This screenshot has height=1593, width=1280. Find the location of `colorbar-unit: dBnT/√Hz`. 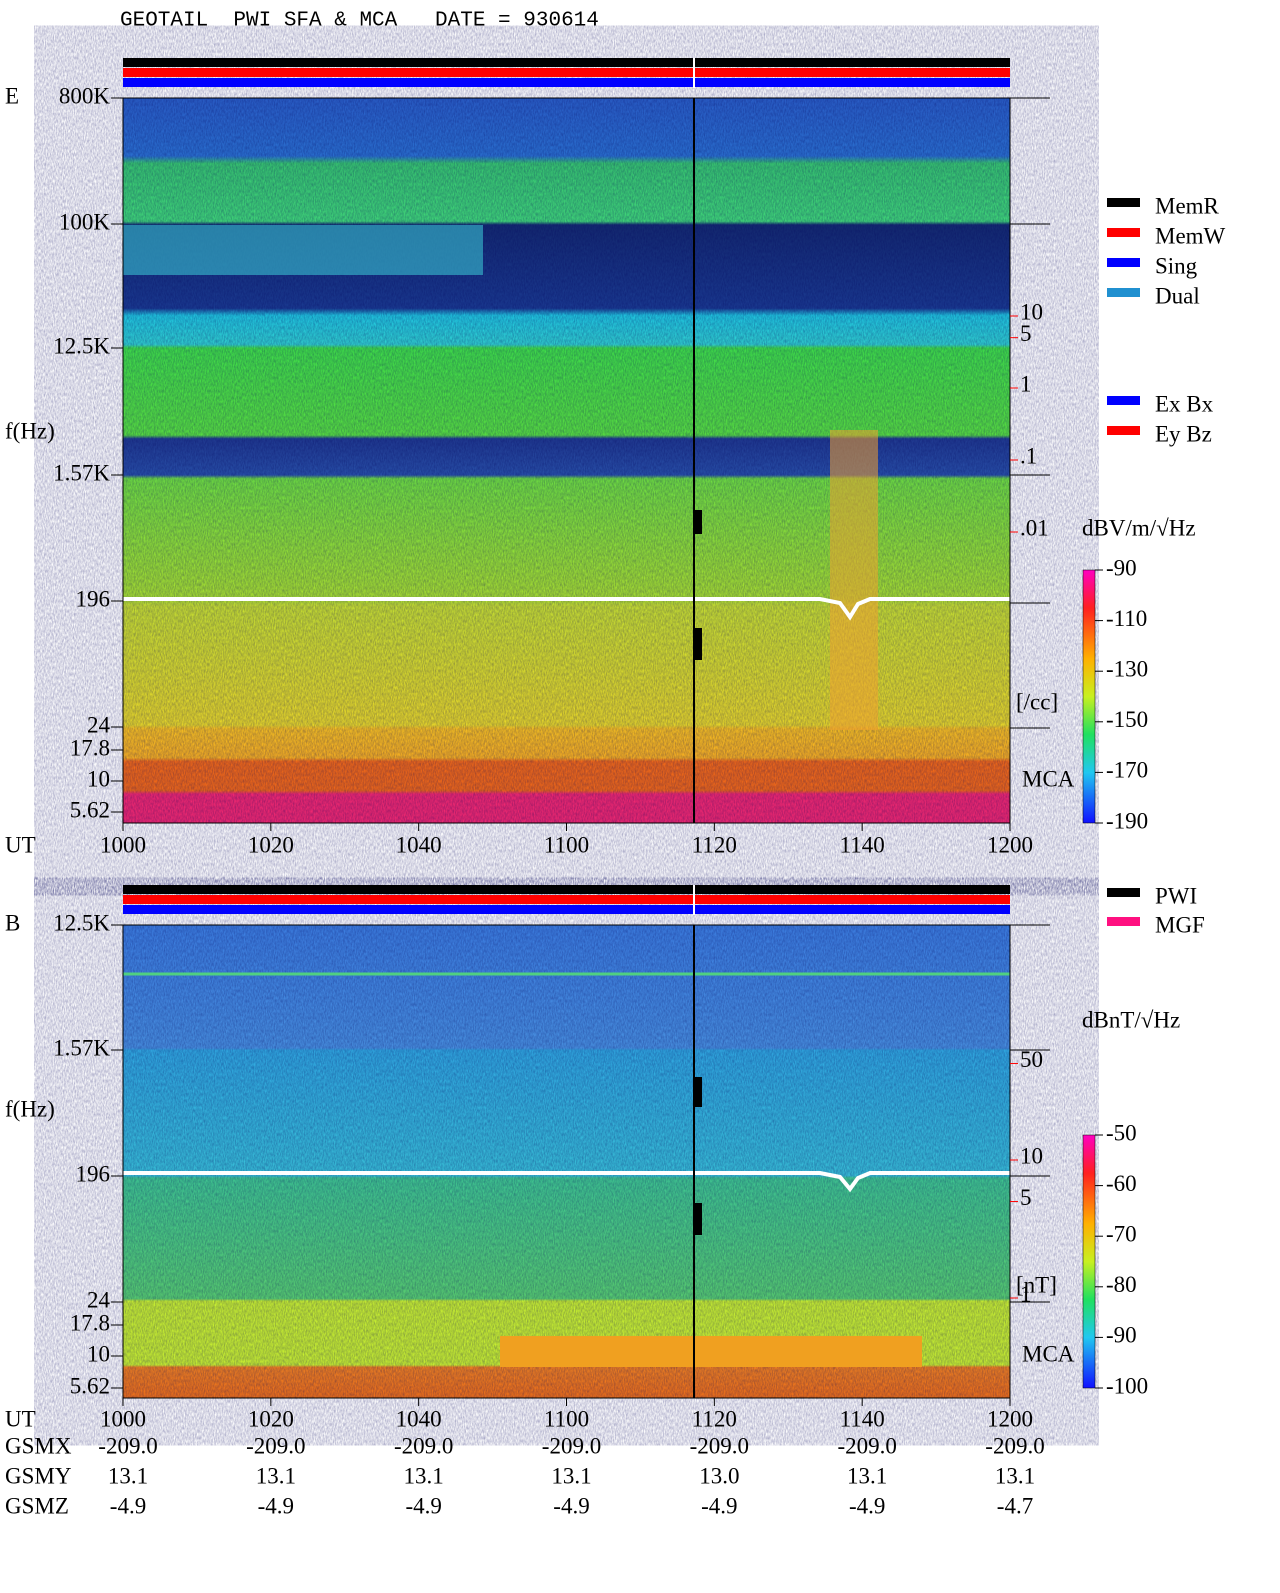

colorbar-unit: dBnT/√Hz is located at coordinates (1131, 1019).